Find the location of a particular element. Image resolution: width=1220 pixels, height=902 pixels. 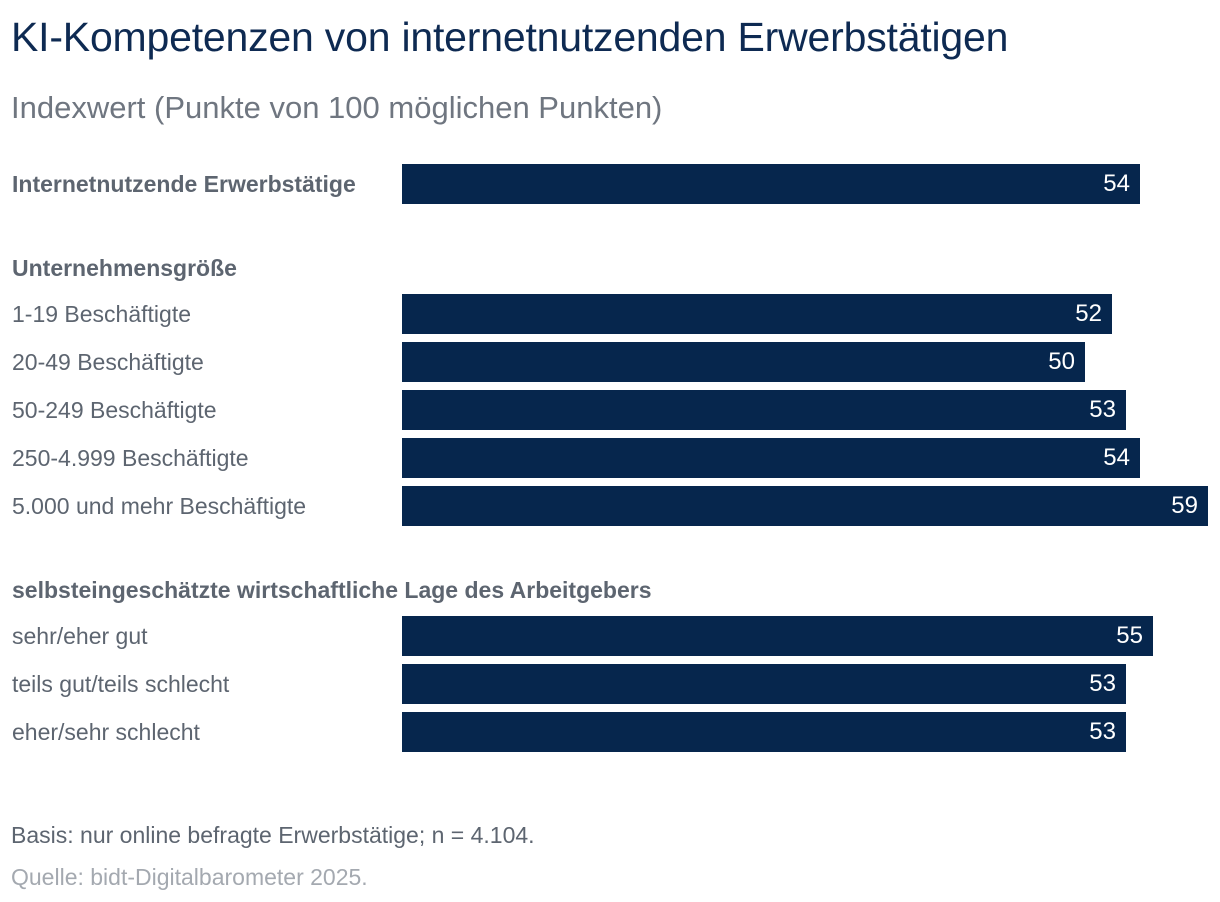

category-label: sehr/eher gut is located at coordinates (80, 636).